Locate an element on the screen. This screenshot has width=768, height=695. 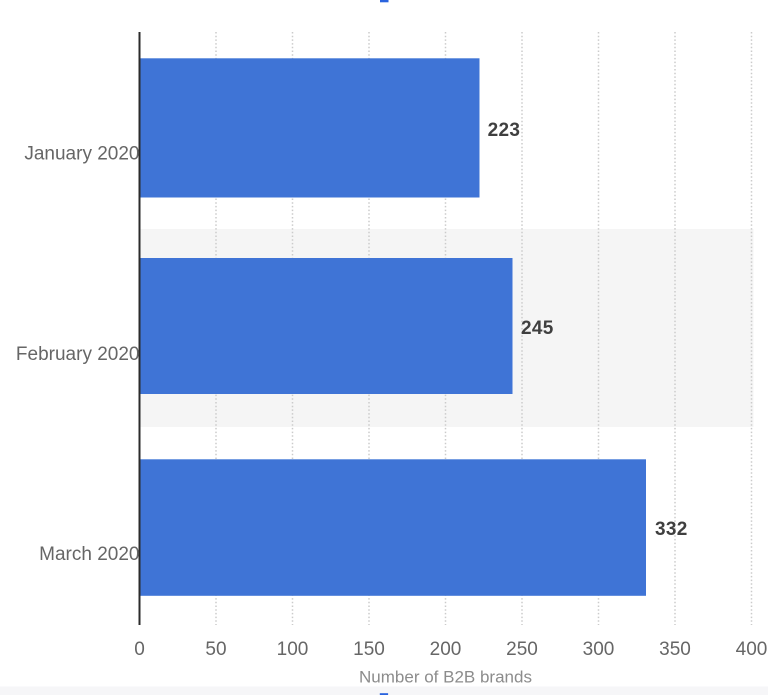
svg-text: 150 is located at coordinates (369, 649).